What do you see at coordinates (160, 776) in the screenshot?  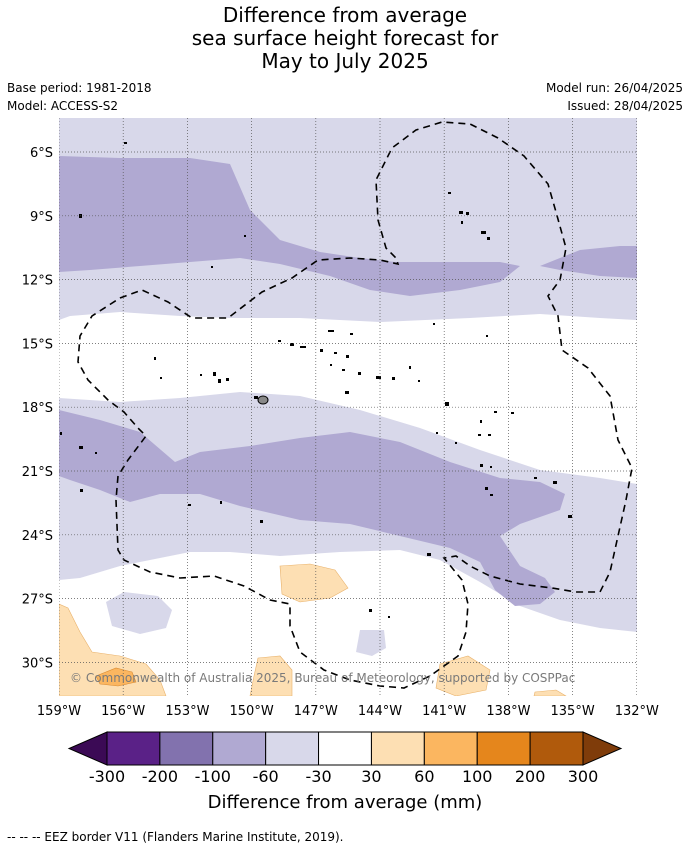 I see `colorbar-tick-label: -200` at bounding box center [160, 776].